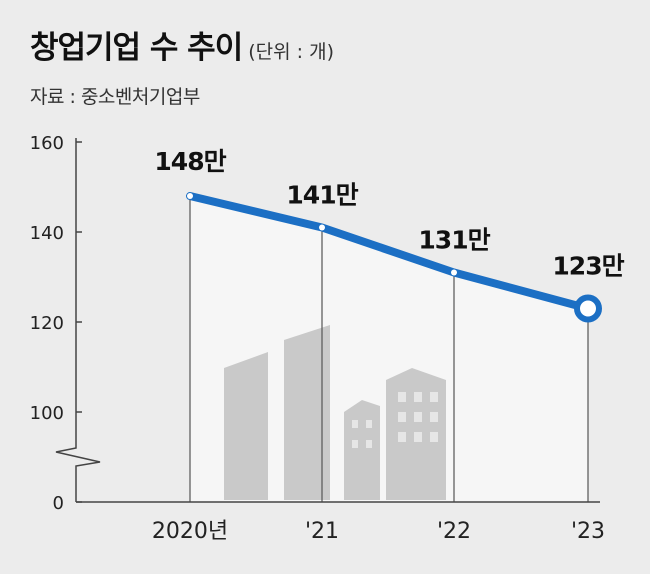  What do you see at coordinates (291, 52) in the screenshot?
I see `unit-label: (단위 : 개)` at bounding box center [291, 52].